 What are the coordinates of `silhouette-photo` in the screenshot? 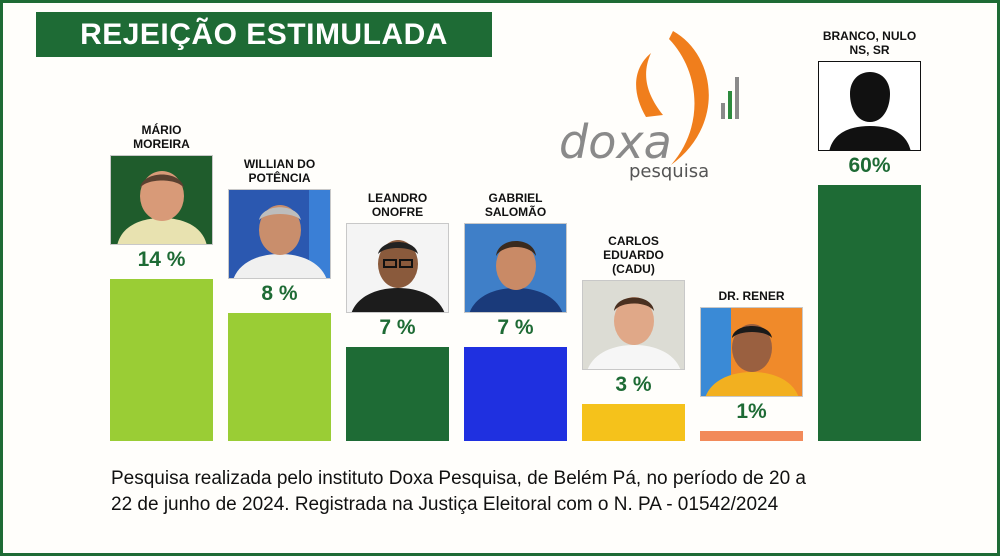 It's located at (869, 106).